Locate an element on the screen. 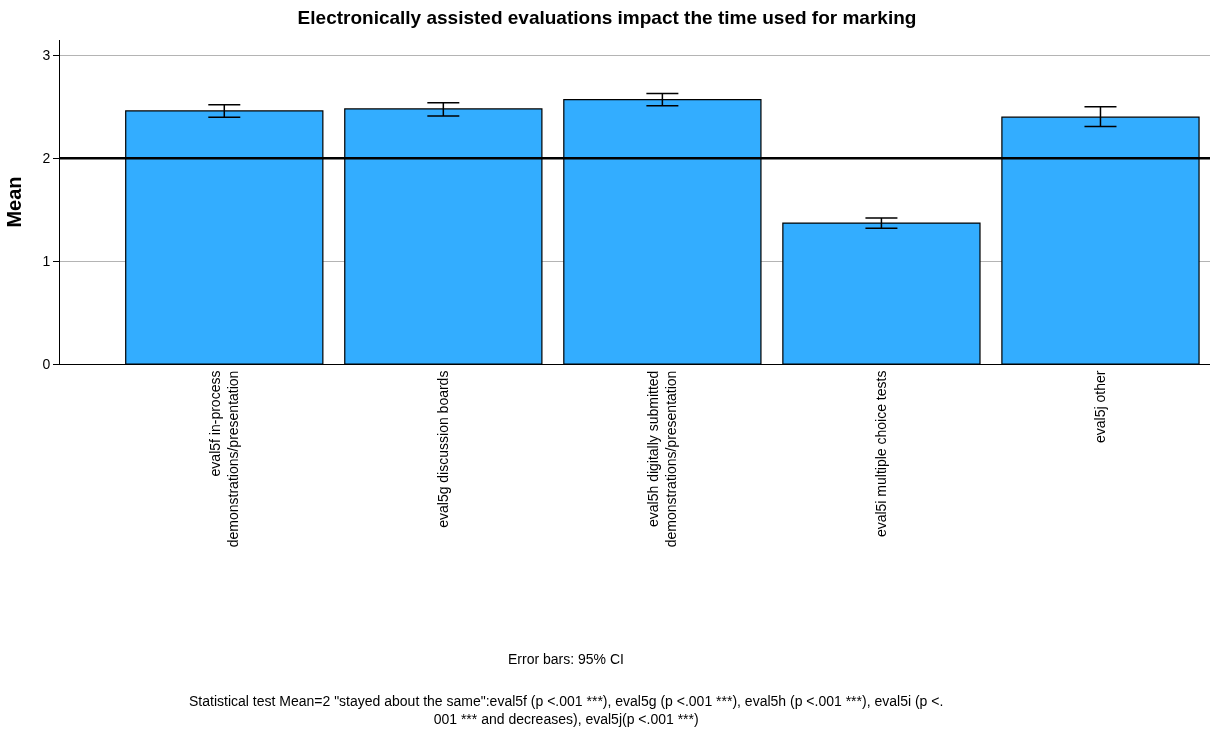 The image size is (1214, 744). y-tick-label: 0 is located at coordinates (46, 363).